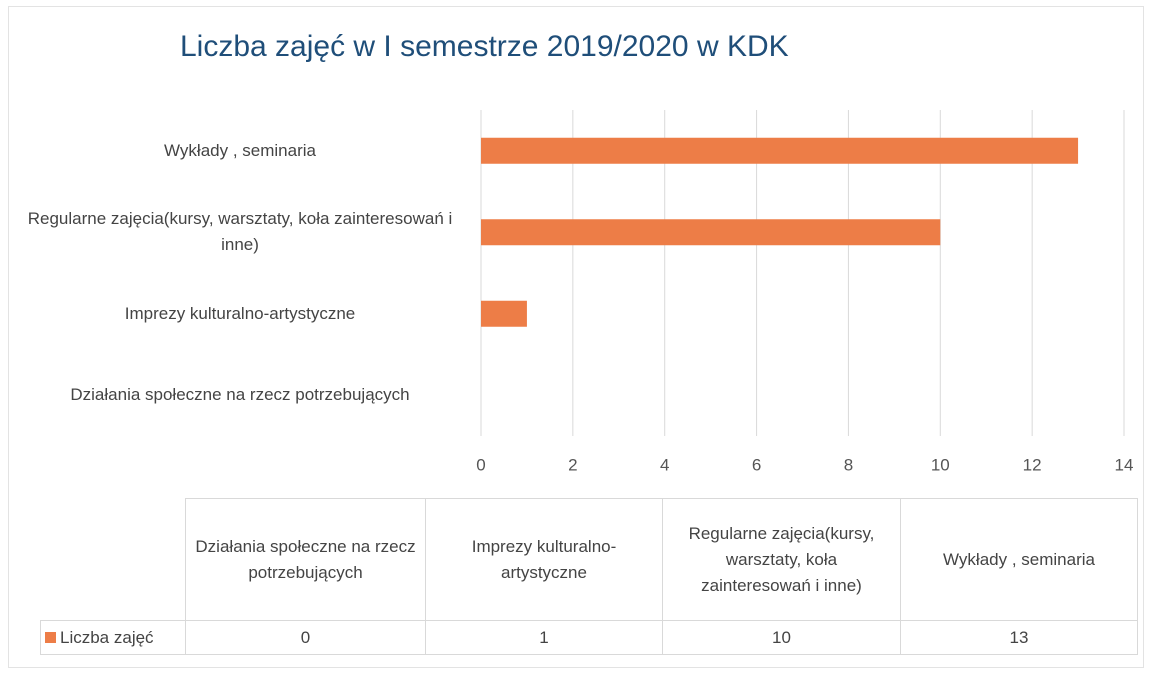  What do you see at coordinates (50, 637) in the screenshot?
I see `legend-swatch` at bounding box center [50, 637].